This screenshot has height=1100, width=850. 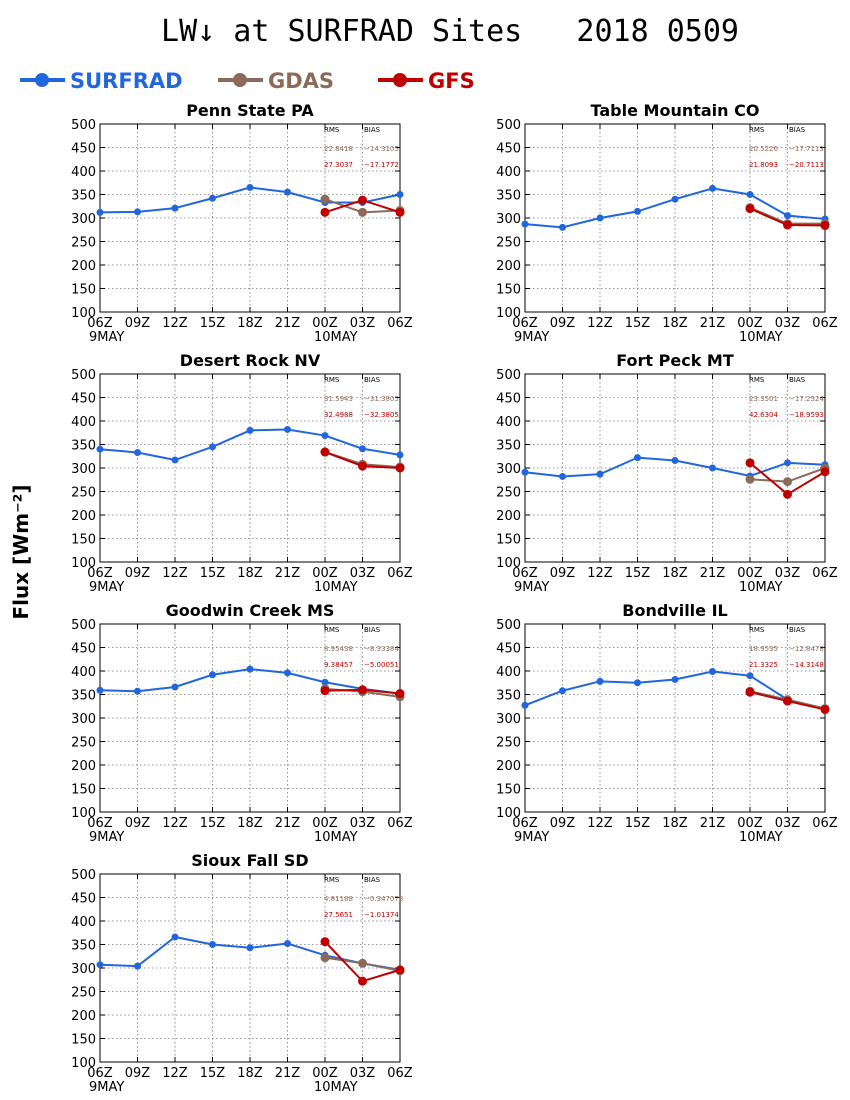 I want to click on y-axis-label: Flux [Wm⁻²], so click(x=21, y=551).